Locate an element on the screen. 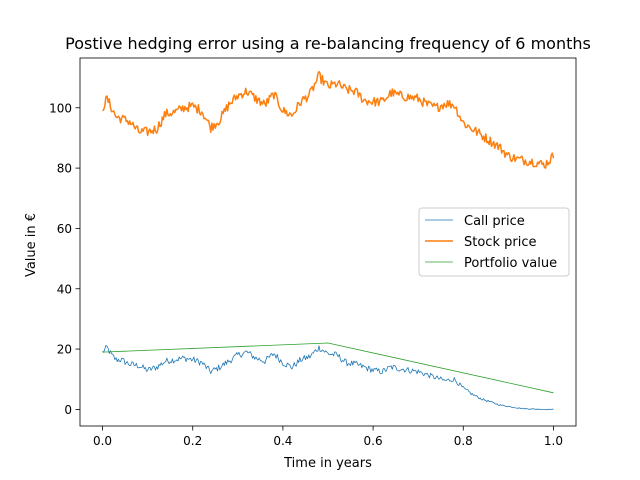  series-line-stock-price is located at coordinates (328, 119).